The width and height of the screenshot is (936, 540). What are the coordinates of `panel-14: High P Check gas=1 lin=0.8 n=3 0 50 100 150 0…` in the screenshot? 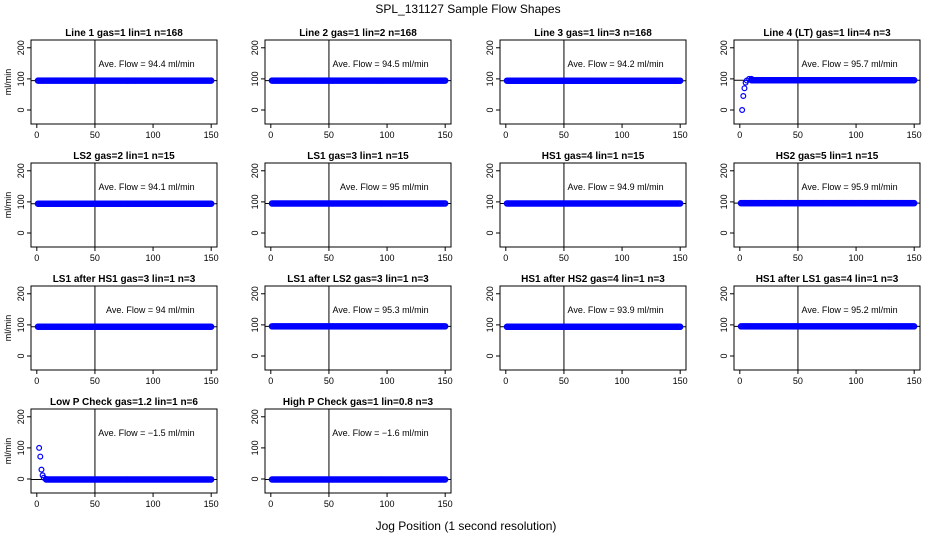 It's located at (351, 453).